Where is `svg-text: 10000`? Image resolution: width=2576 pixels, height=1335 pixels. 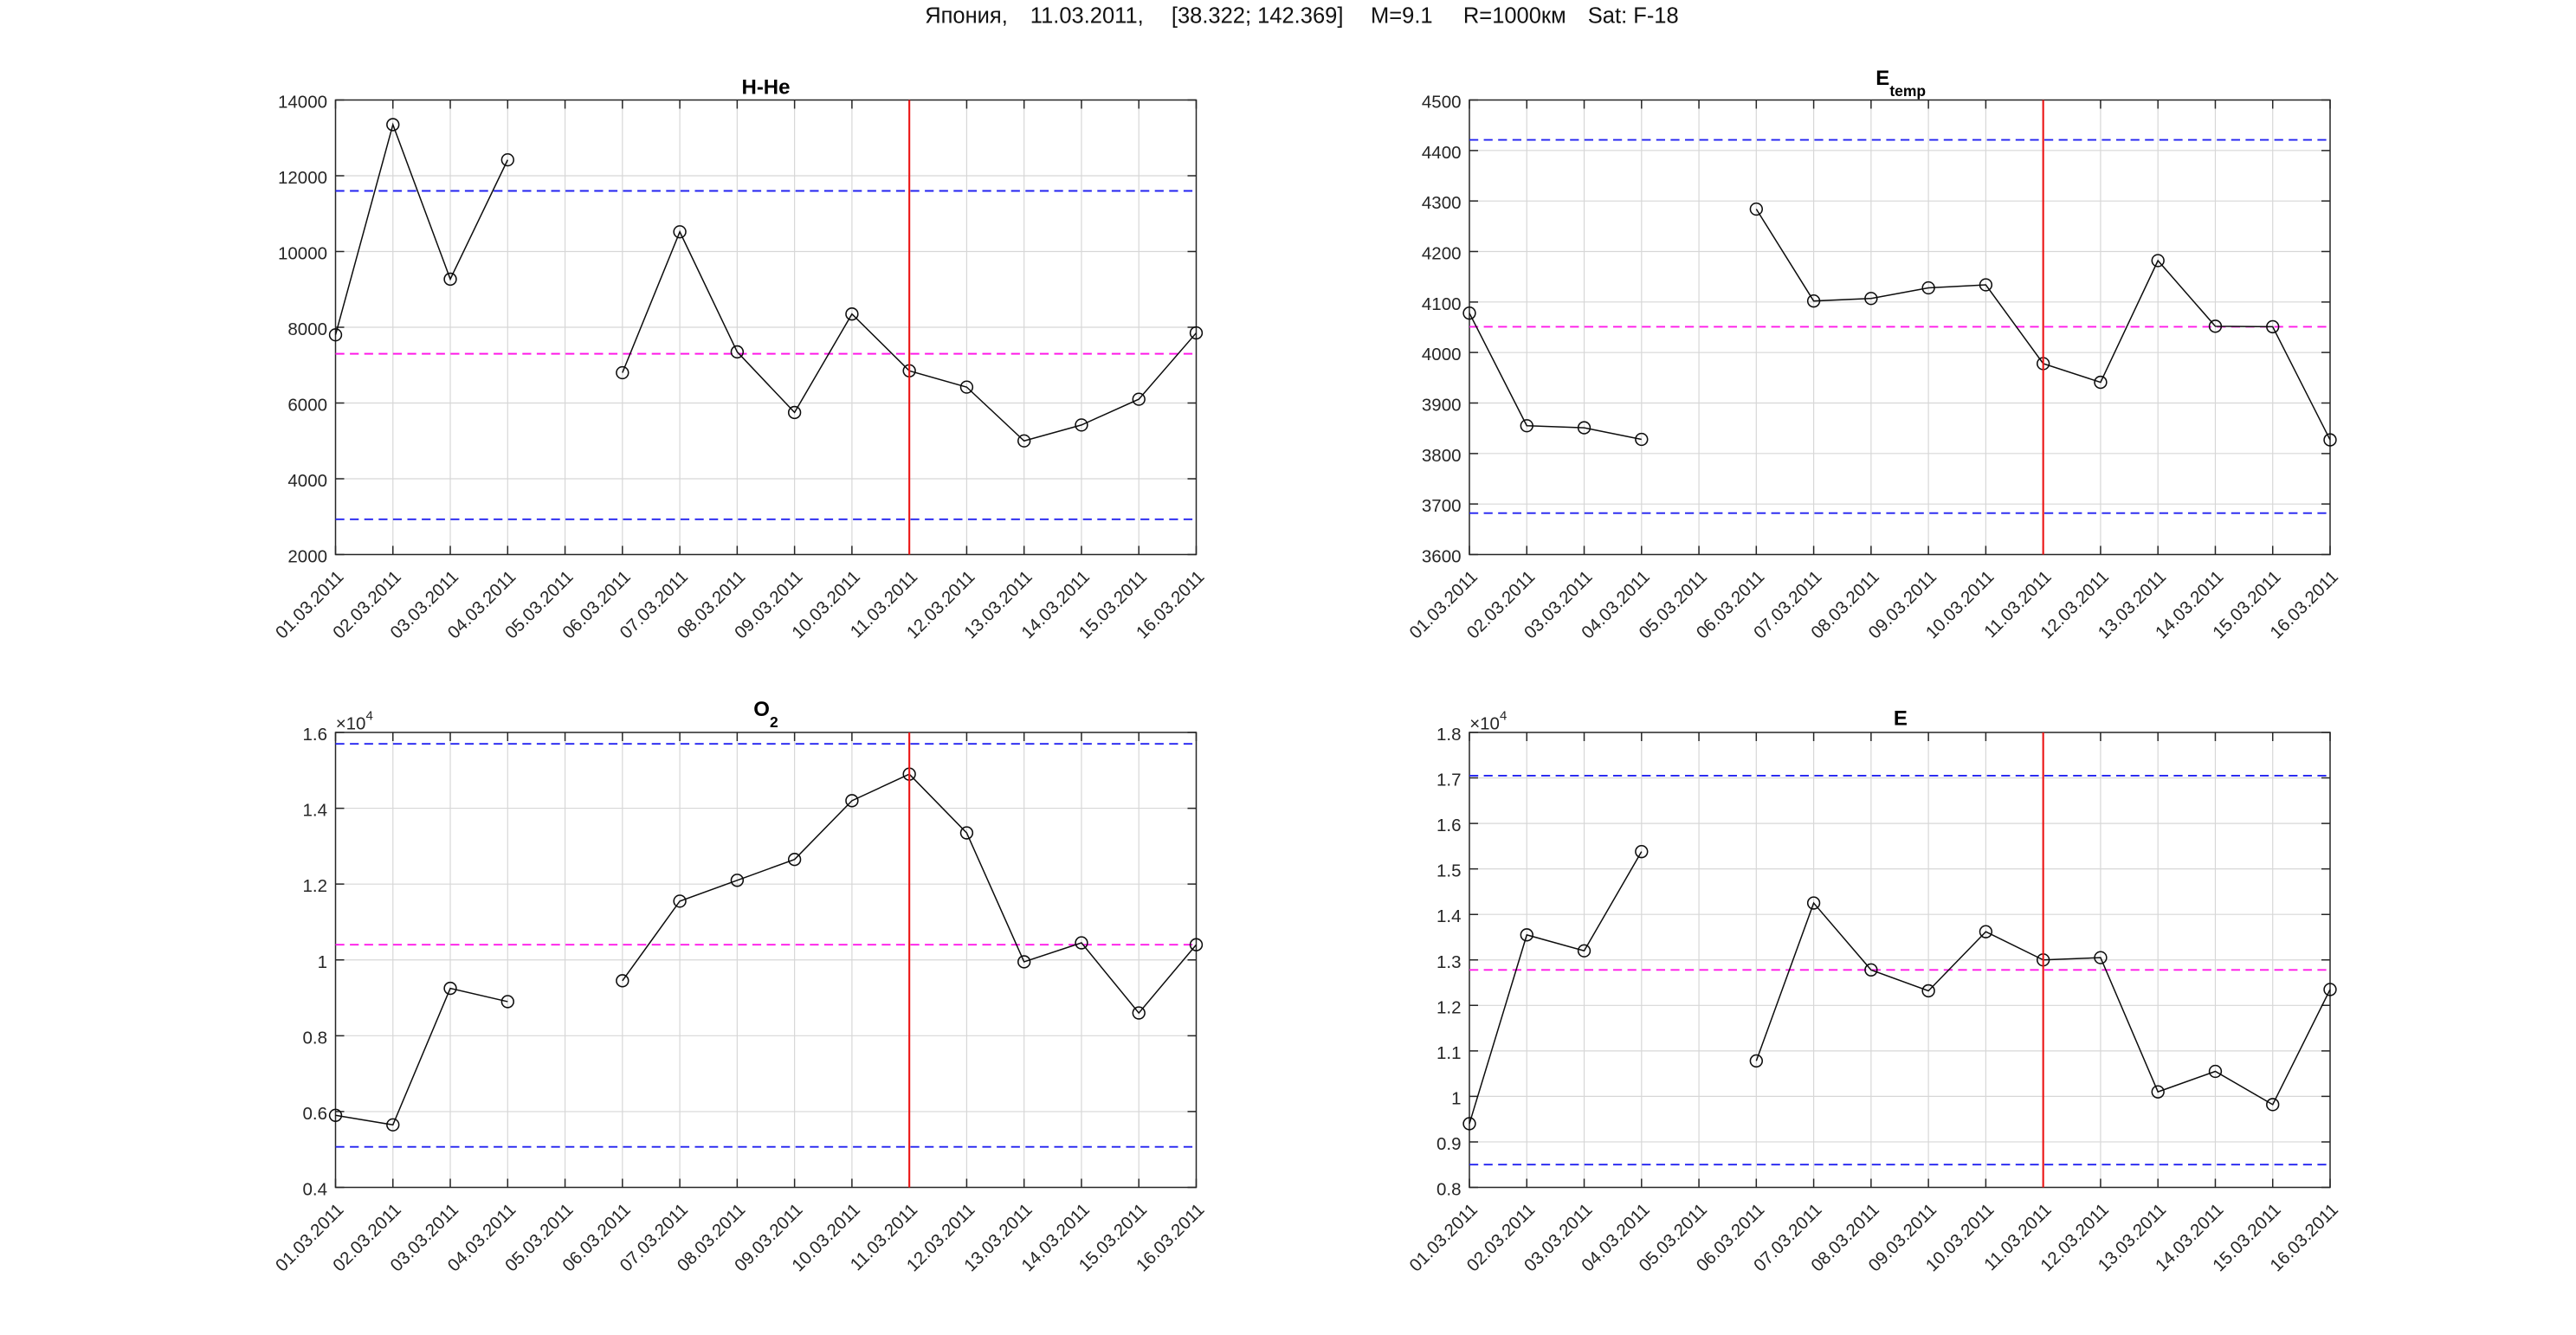
svg-text: 10000 is located at coordinates (302, 254).